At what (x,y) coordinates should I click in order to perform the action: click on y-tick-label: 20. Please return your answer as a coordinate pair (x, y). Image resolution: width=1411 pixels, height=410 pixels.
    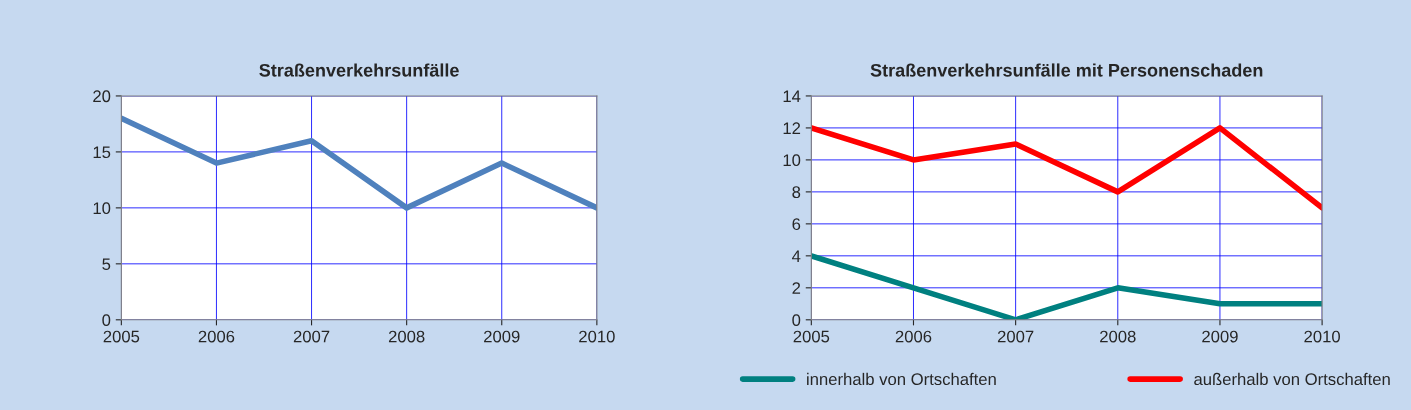
    Looking at the image, I should click on (102, 96).